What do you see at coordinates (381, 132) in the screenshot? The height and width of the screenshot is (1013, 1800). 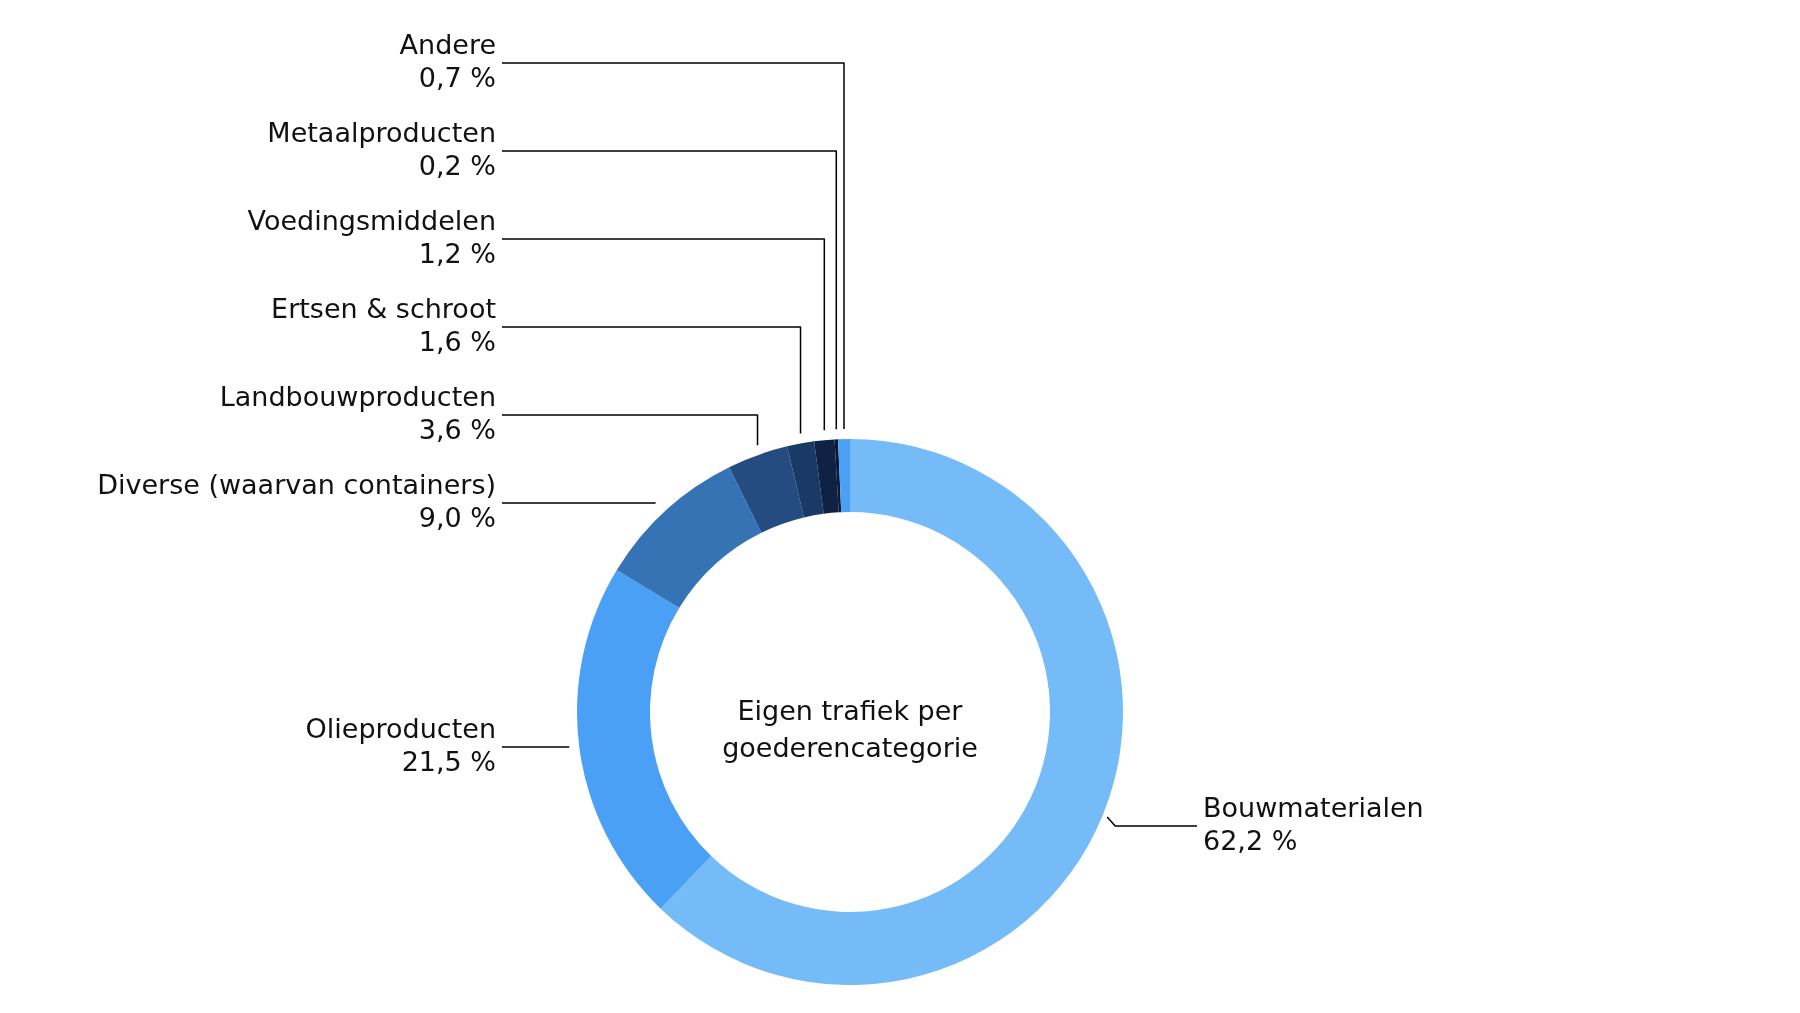 I see `slice-label: Metaalproducten` at bounding box center [381, 132].